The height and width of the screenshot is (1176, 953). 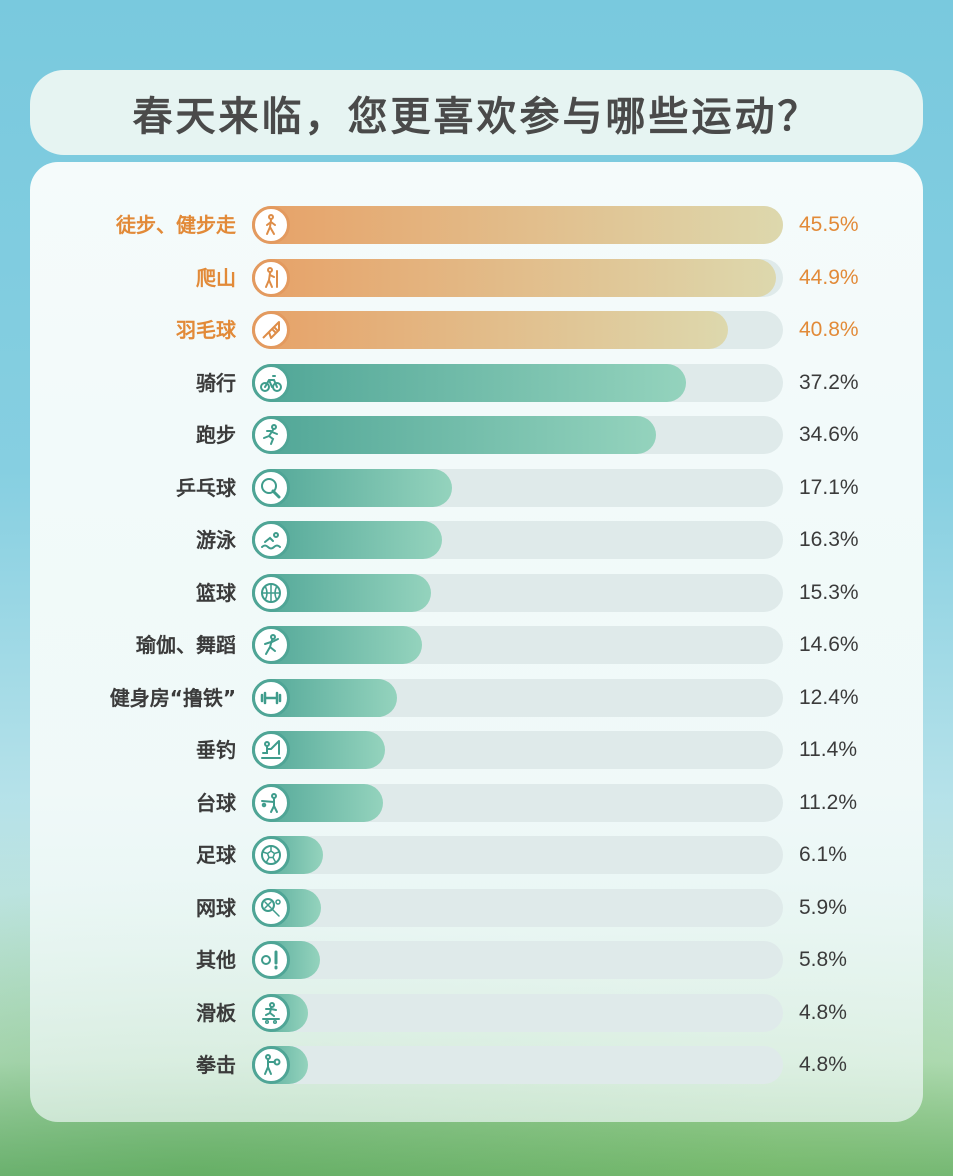 I want to click on bar-value-label: 34.6%, so click(x=829, y=434).